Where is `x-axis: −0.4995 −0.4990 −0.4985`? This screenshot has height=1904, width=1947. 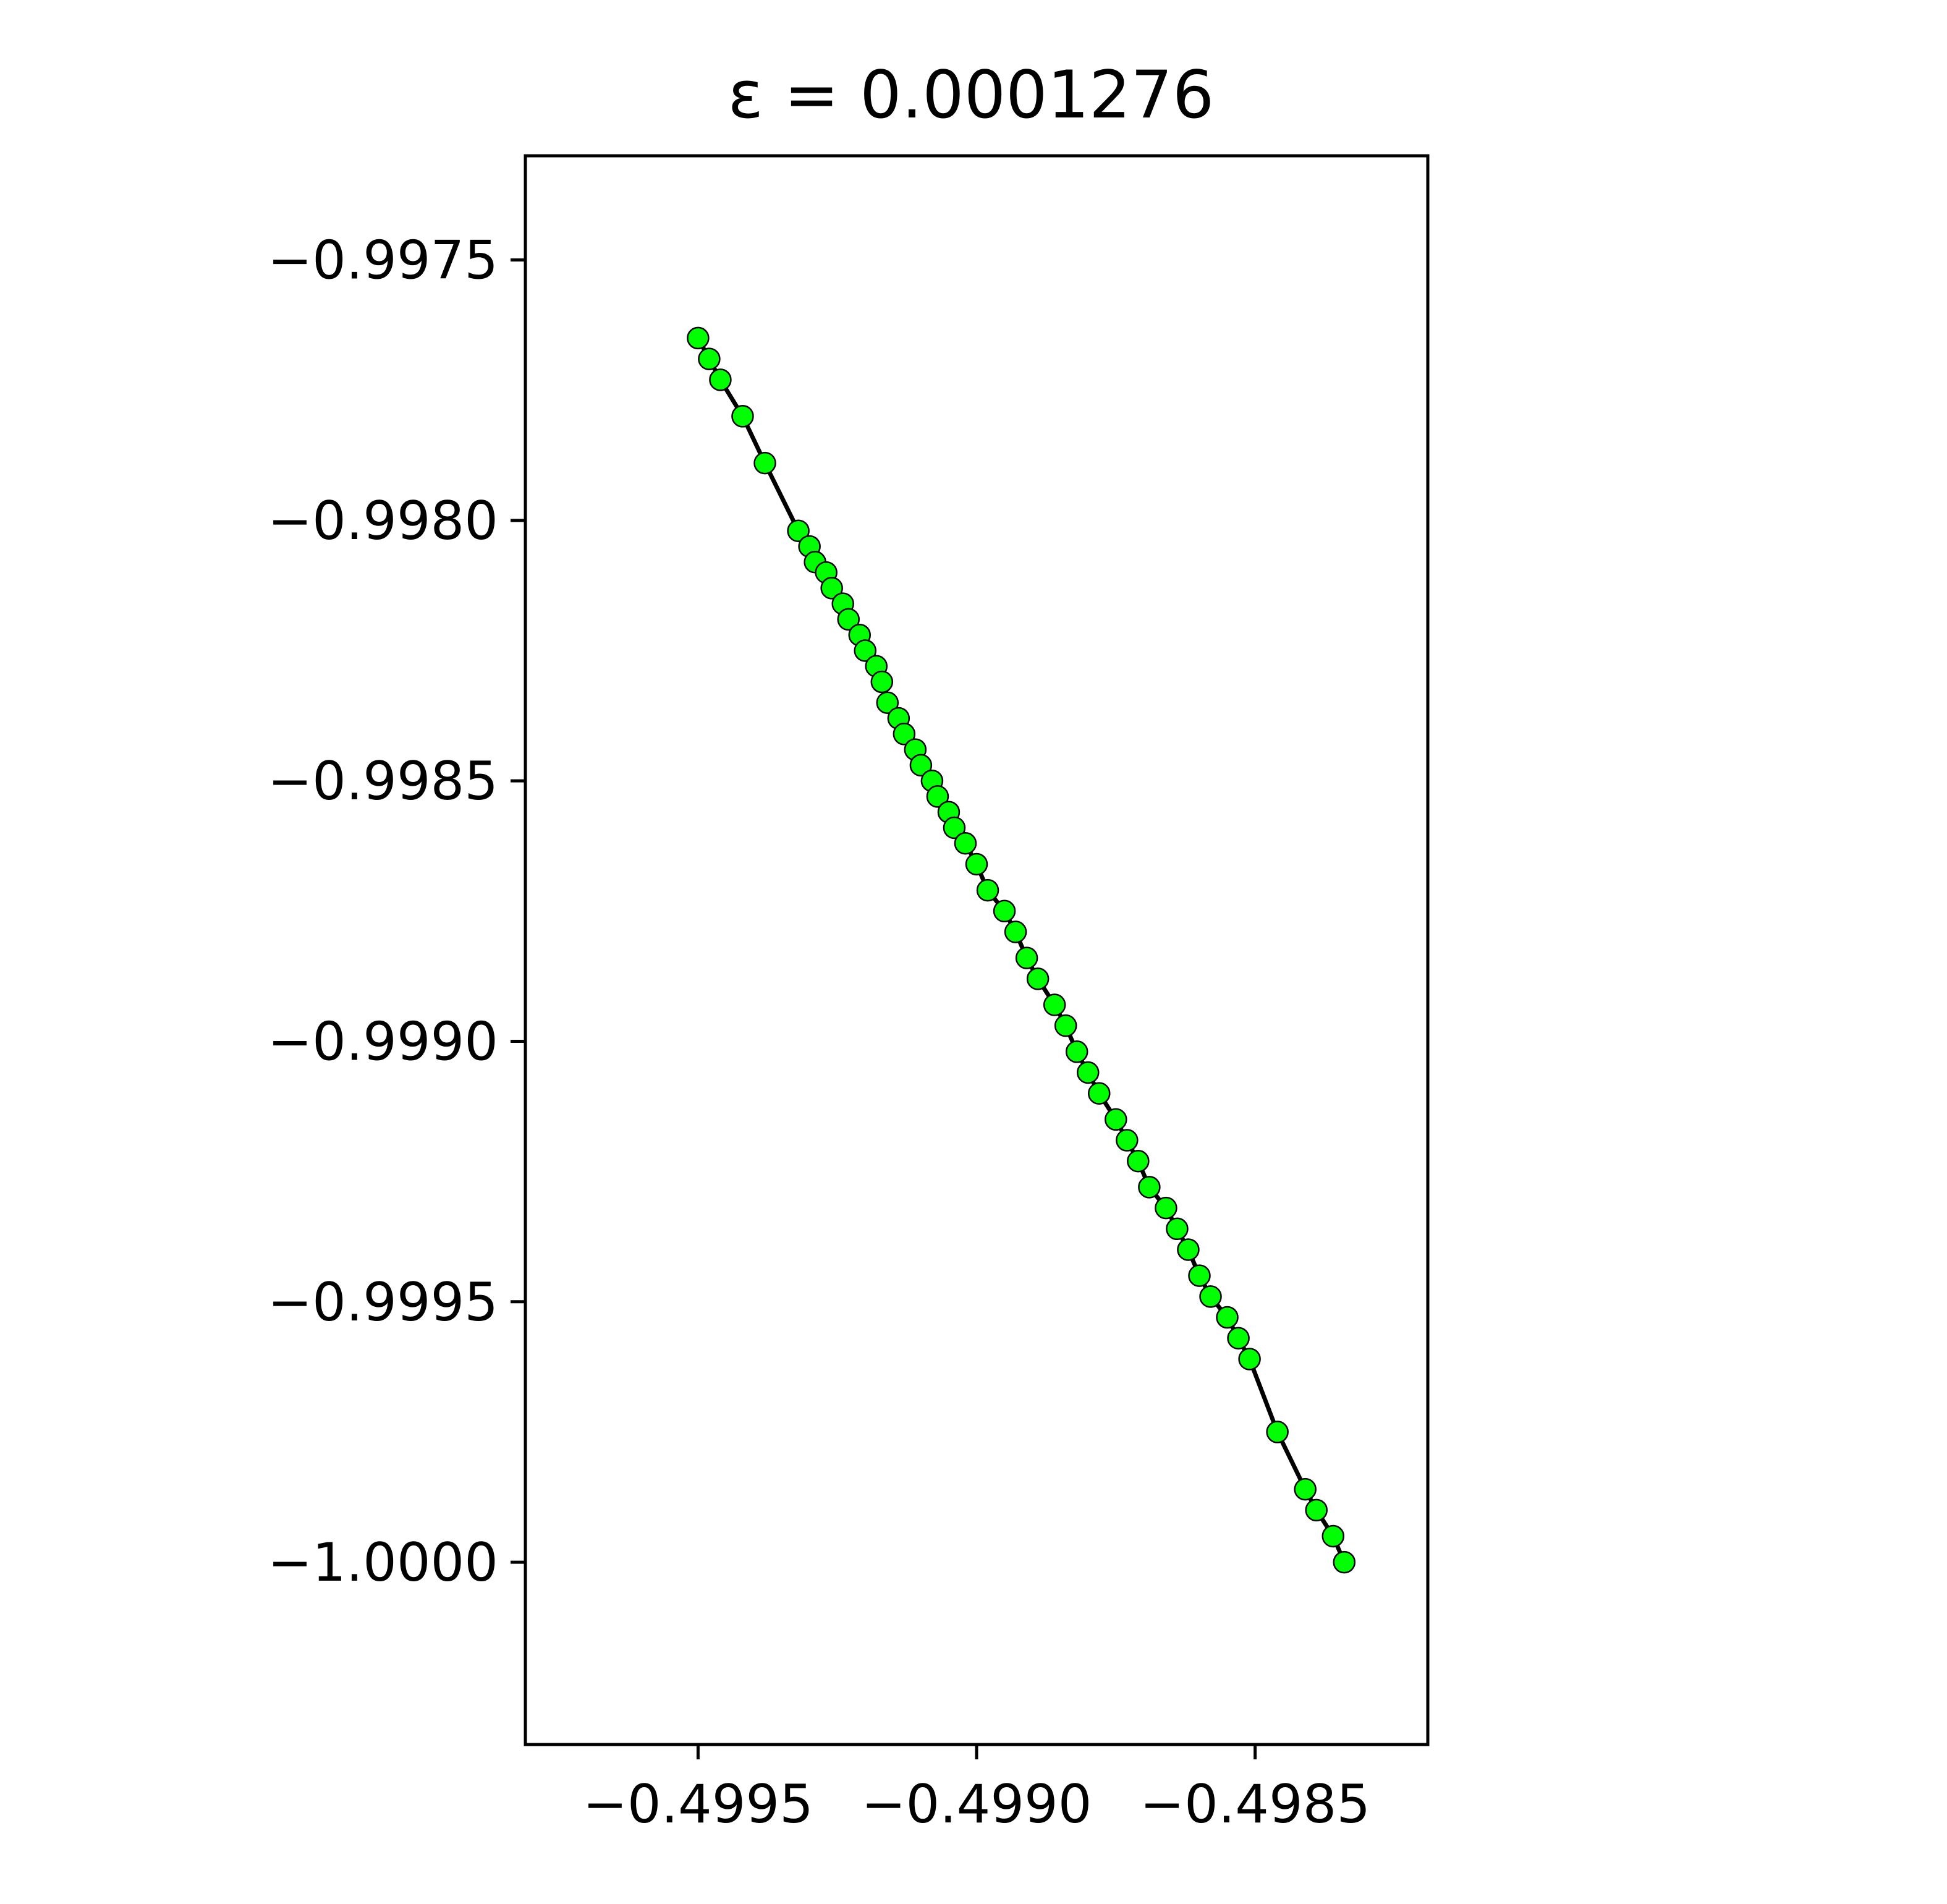 x-axis: −0.4995 −0.4990 −0.4985 is located at coordinates (977, 1790).